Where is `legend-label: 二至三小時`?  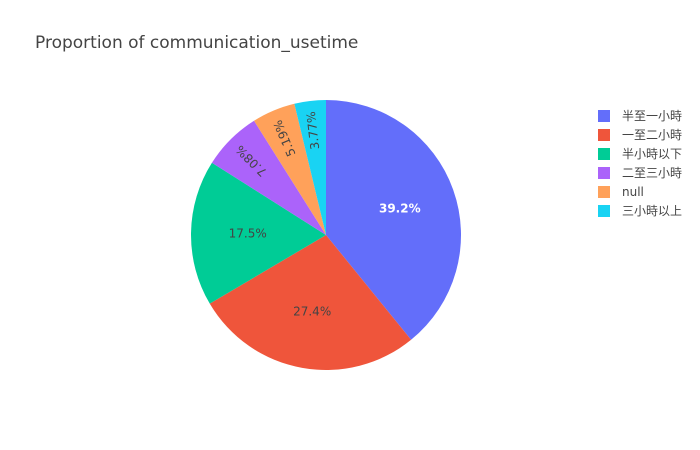
legend-label: 二至三小時 is located at coordinates (652, 173).